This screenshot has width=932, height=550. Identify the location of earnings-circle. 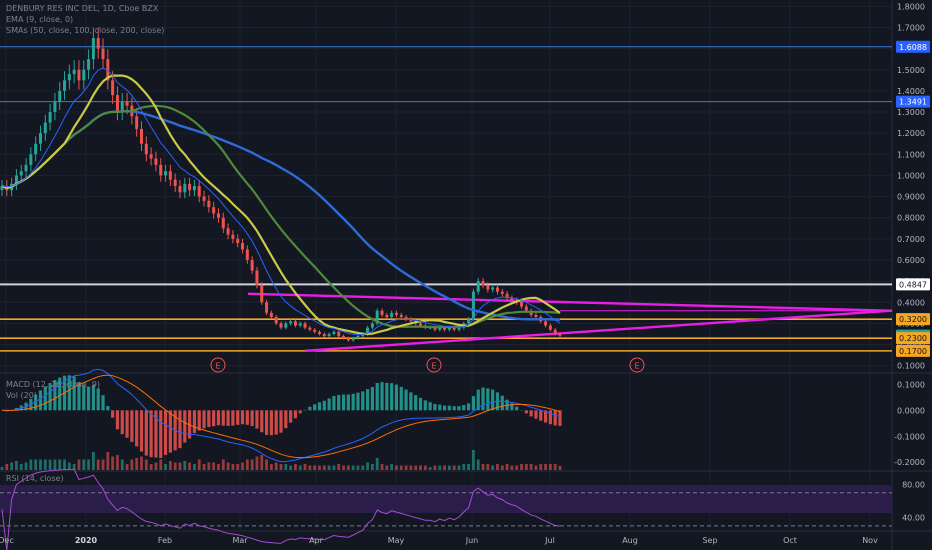
(637, 365).